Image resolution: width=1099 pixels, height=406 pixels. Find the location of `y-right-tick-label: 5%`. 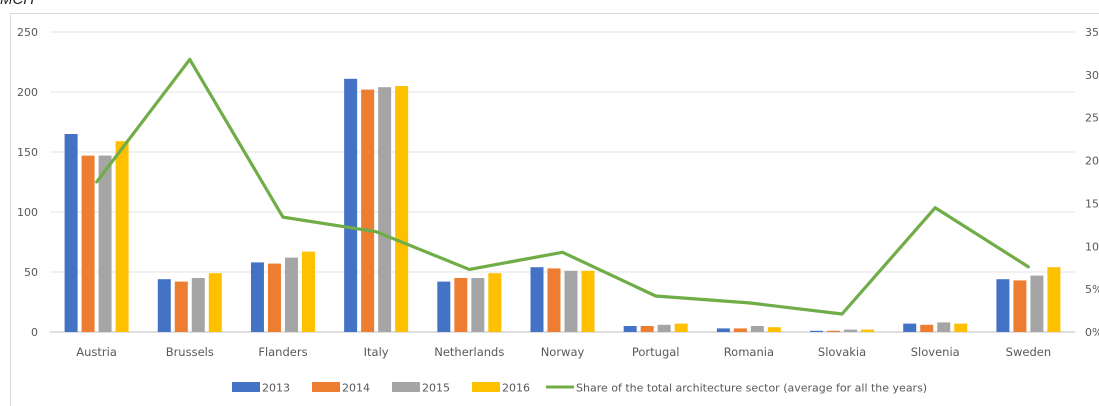

y-right-tick-label: 5% is located at coordinates (1092, 289).